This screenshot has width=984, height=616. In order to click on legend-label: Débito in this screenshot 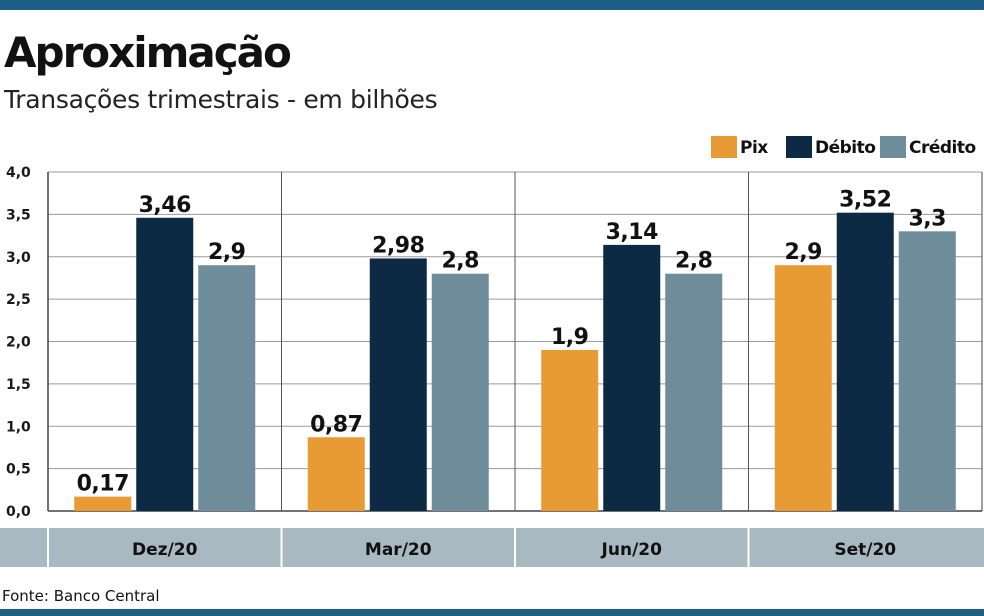, I will do `click(845, 148)`.